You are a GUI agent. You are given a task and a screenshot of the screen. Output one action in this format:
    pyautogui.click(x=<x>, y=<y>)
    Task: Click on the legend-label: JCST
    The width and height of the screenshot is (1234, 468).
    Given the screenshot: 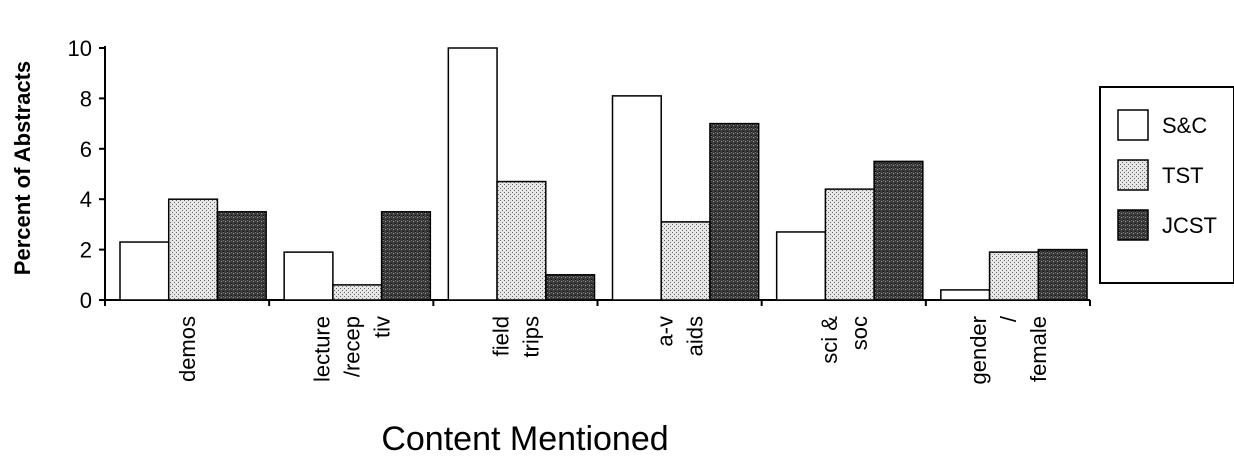 What is the action you would take?
    pyautogui.click(x=1189, y=225)
    